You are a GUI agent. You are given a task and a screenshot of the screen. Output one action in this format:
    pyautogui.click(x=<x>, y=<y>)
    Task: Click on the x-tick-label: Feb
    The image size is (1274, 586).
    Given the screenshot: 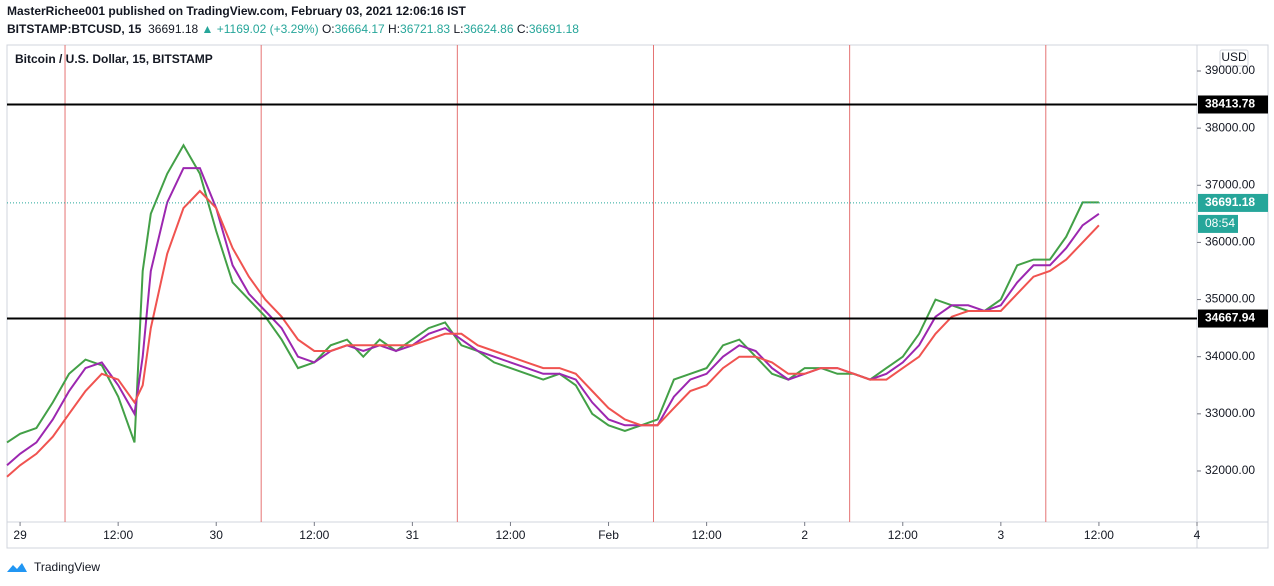 What is the action you would take?
    pyautogui.click(x=608, y=535)
    